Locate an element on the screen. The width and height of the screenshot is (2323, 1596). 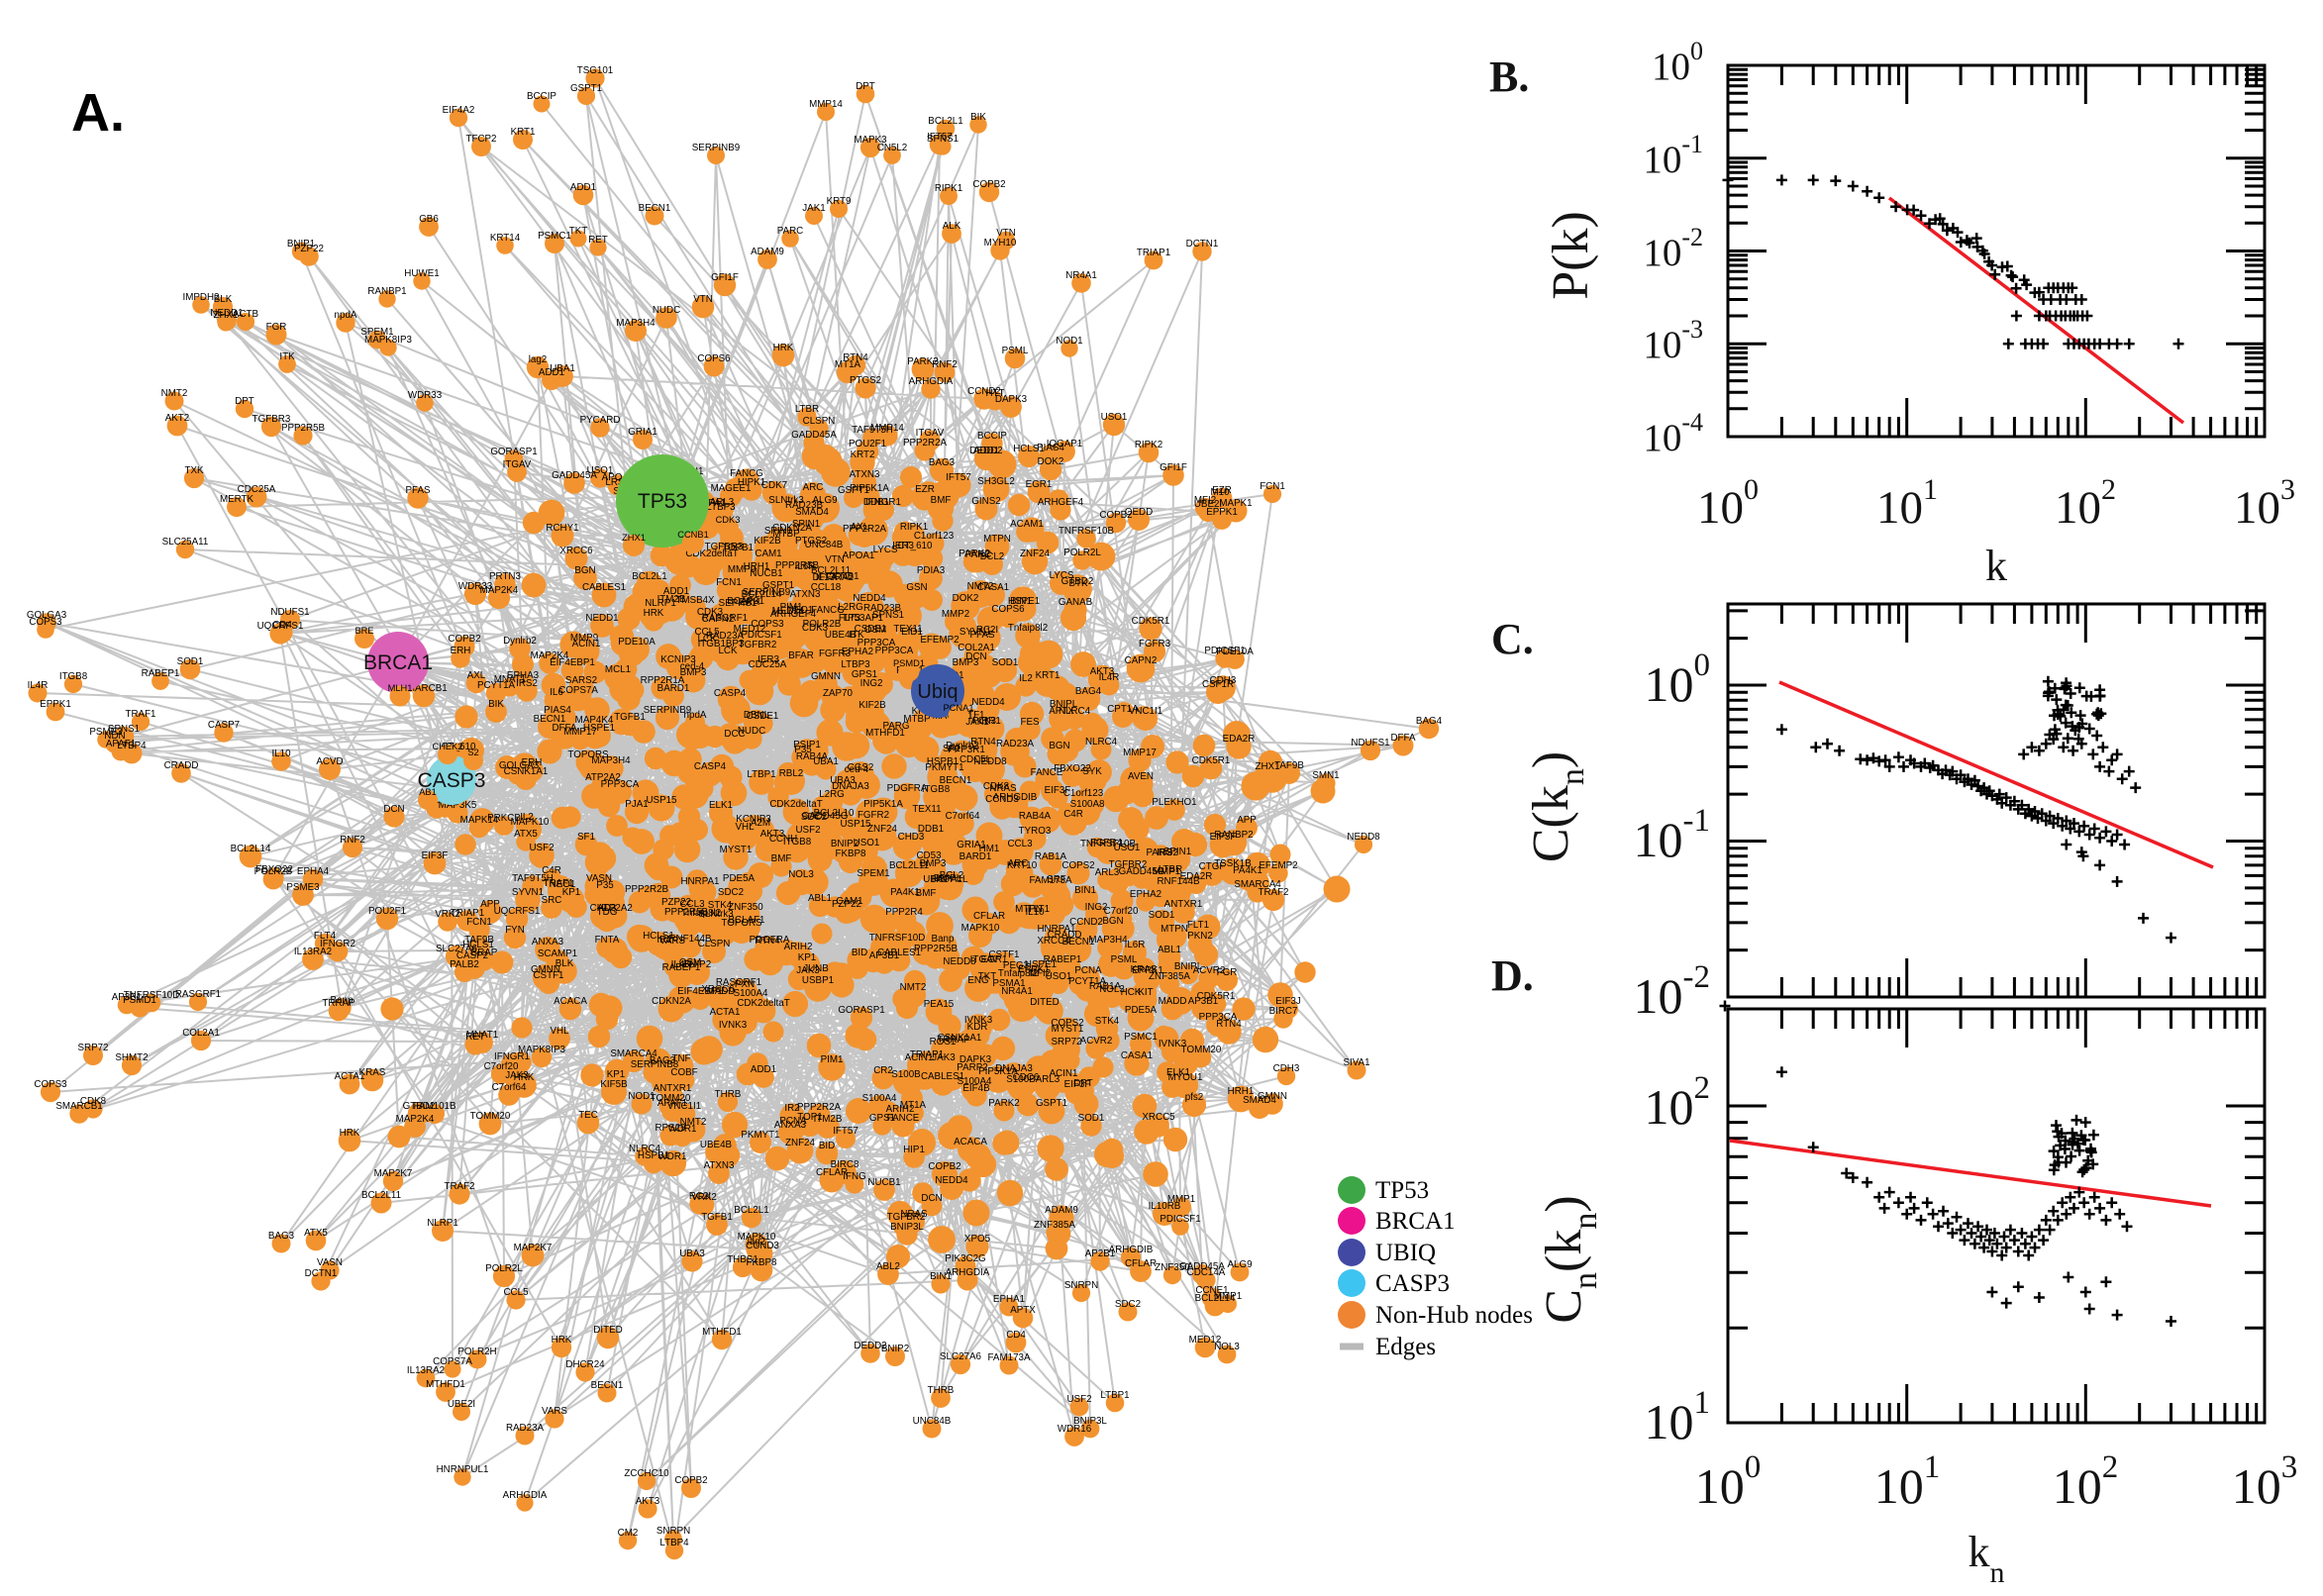
svg-text: OEDD is located at coordinates (1139, 512).